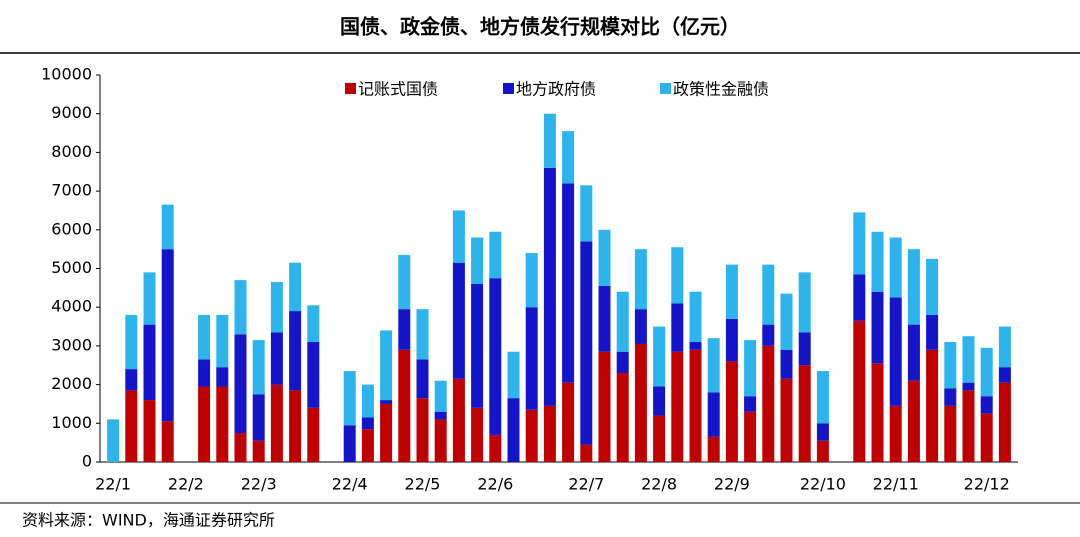 The width and height of the screenshot is (1080, 537). What do you see at coordinates (721, 89) in the screenshot?
I see `legend-label: 政策性金融债` at bounding box center [721, 89].